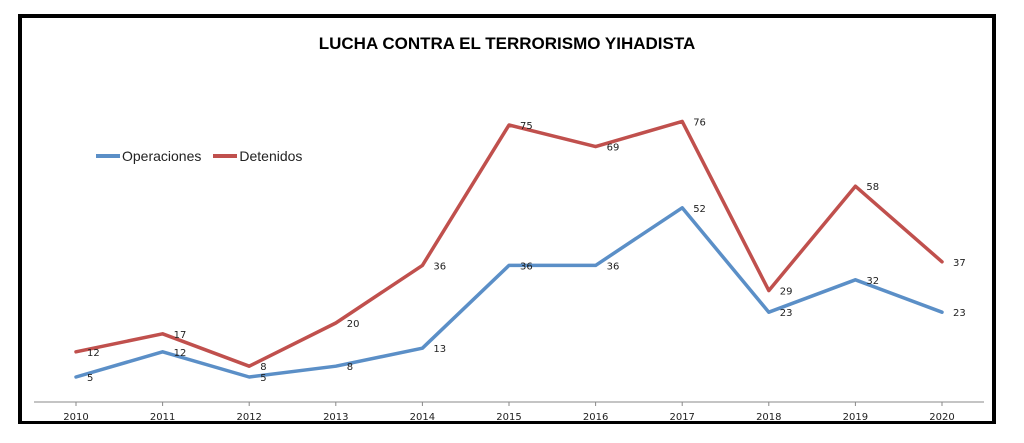  What do you see at coordinates (507, 43) in the screenshot?
I see `chart-title: LUCHA CONTRA EL TERRORISMO YIHADISTA` at bounding box center [507, 43].